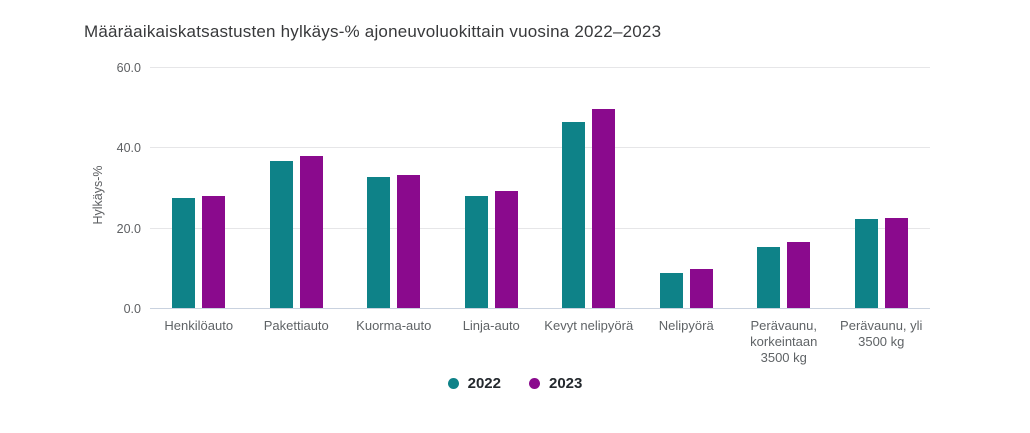 Image resolution: width=1030 pixels, height=433 pixels. Describe the element at coordinates (199, 325) in the screenshot. I see `x-category-label-1: Henkilöauto` at that location.